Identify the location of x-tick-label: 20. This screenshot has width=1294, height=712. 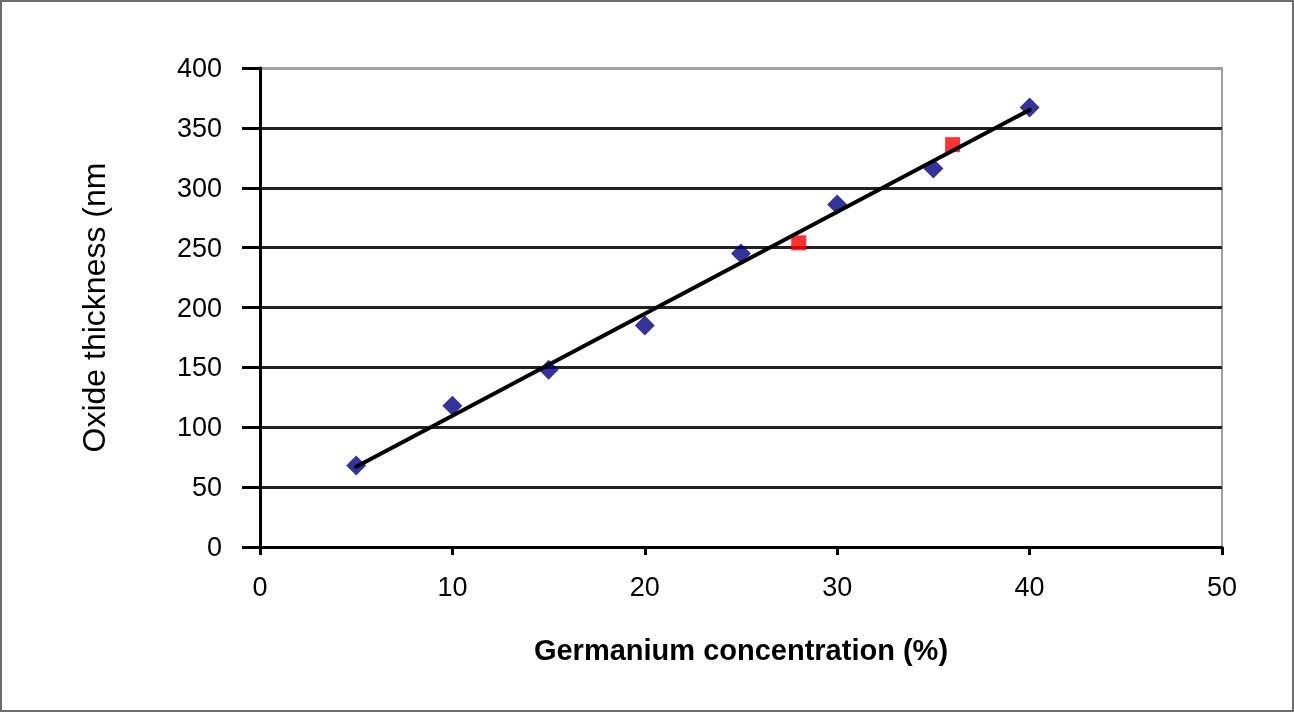
(644, 586).